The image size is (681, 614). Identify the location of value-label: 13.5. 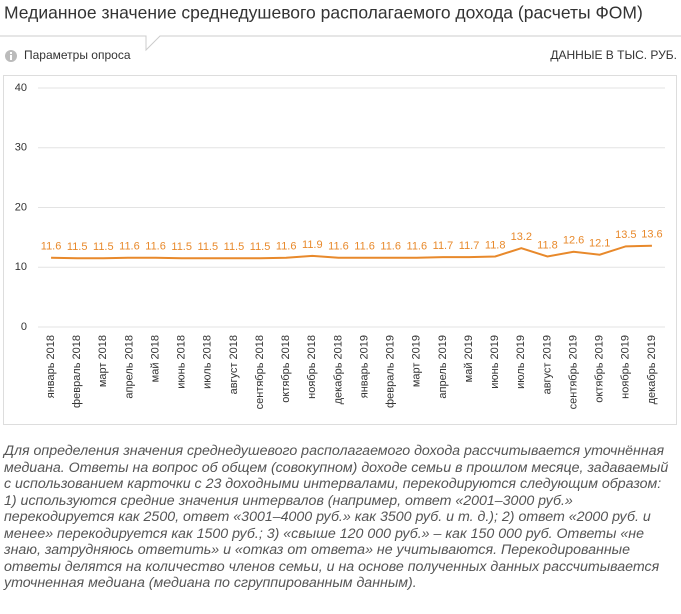
(625, 235).